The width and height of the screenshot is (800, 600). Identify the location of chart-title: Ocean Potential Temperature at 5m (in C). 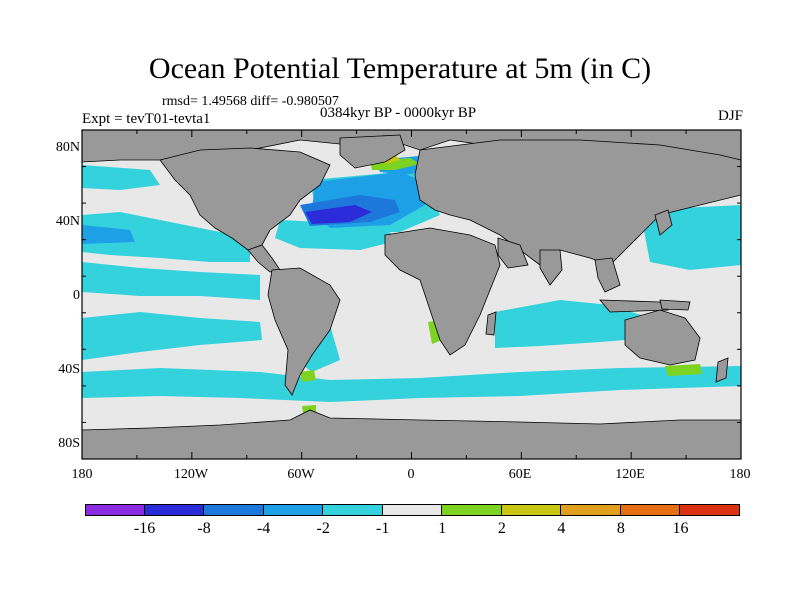
(400, 68).